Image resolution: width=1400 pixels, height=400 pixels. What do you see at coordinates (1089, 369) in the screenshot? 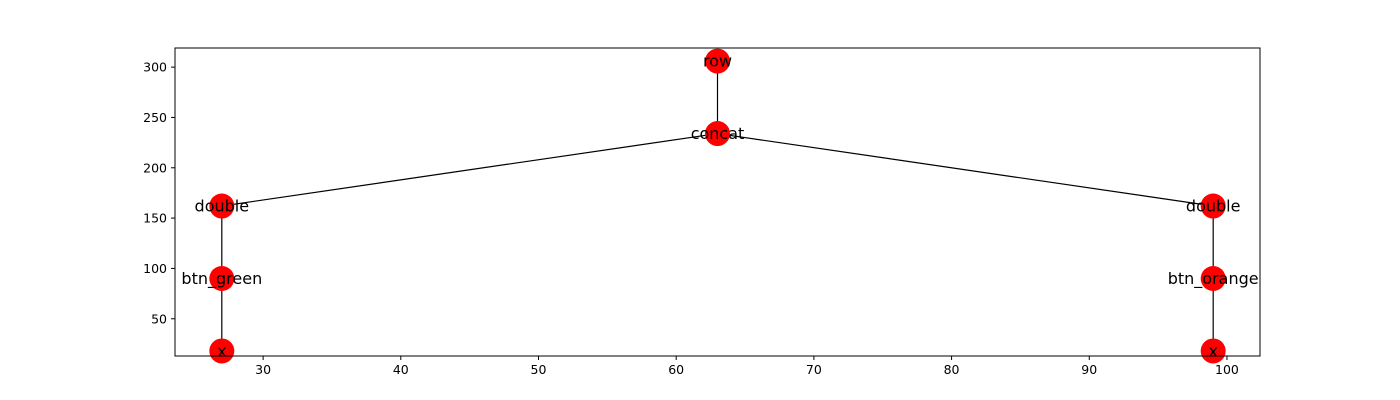
I see `x-tick-label: 90` at bounding box center [1089, 369].